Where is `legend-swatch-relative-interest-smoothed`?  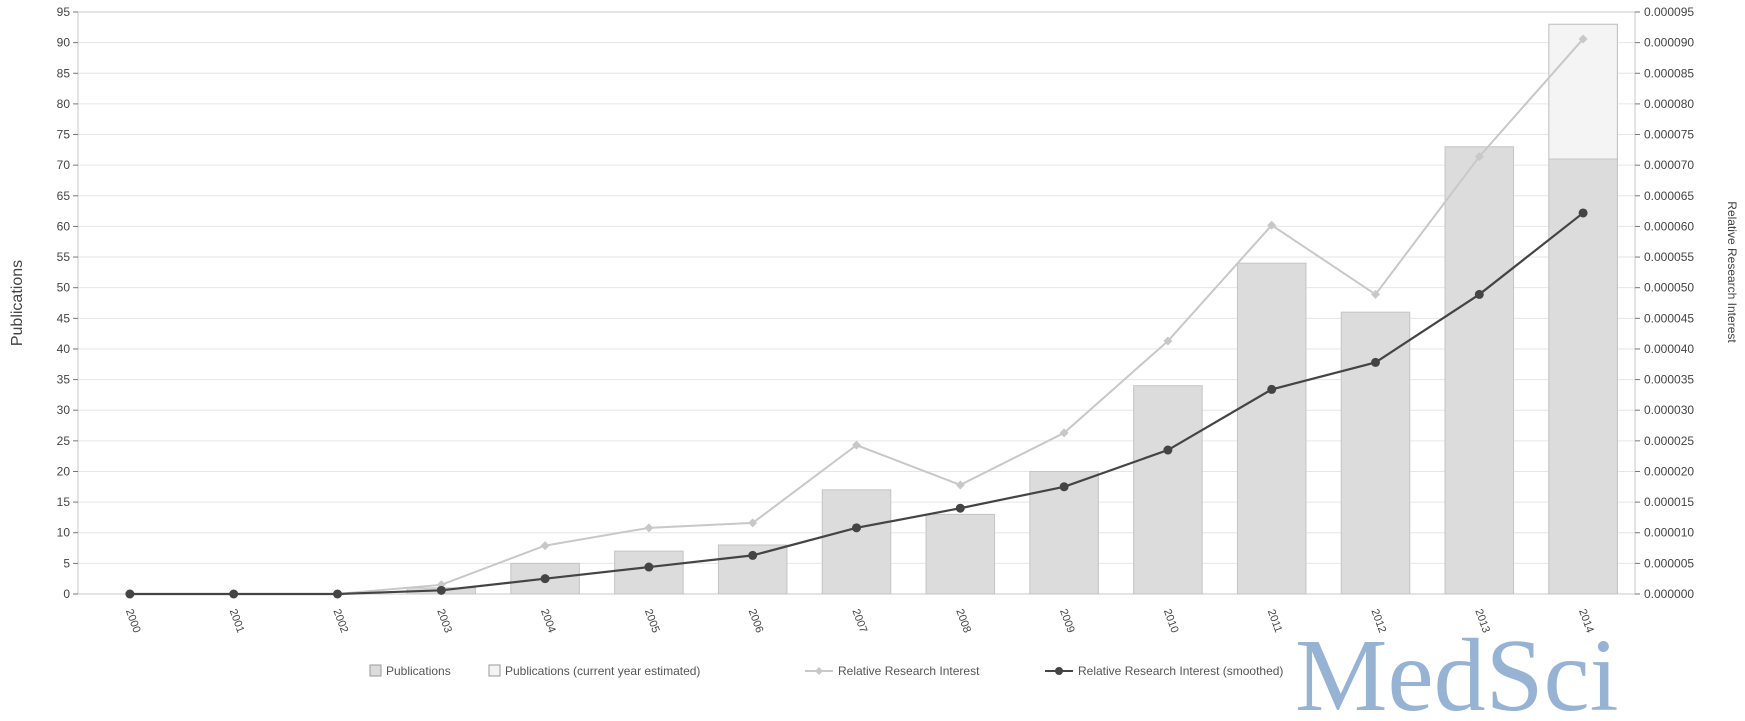
legend-swatch-relative-interest-smoothed is located at coordinates (1059, 671).